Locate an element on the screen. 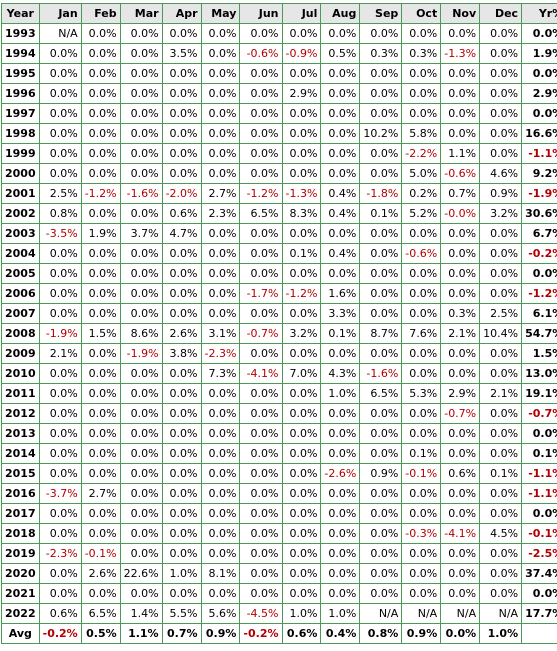 The width and height of the screenshot is (557, 651). year-cell: 2011 is located at coordinates (20, 393).